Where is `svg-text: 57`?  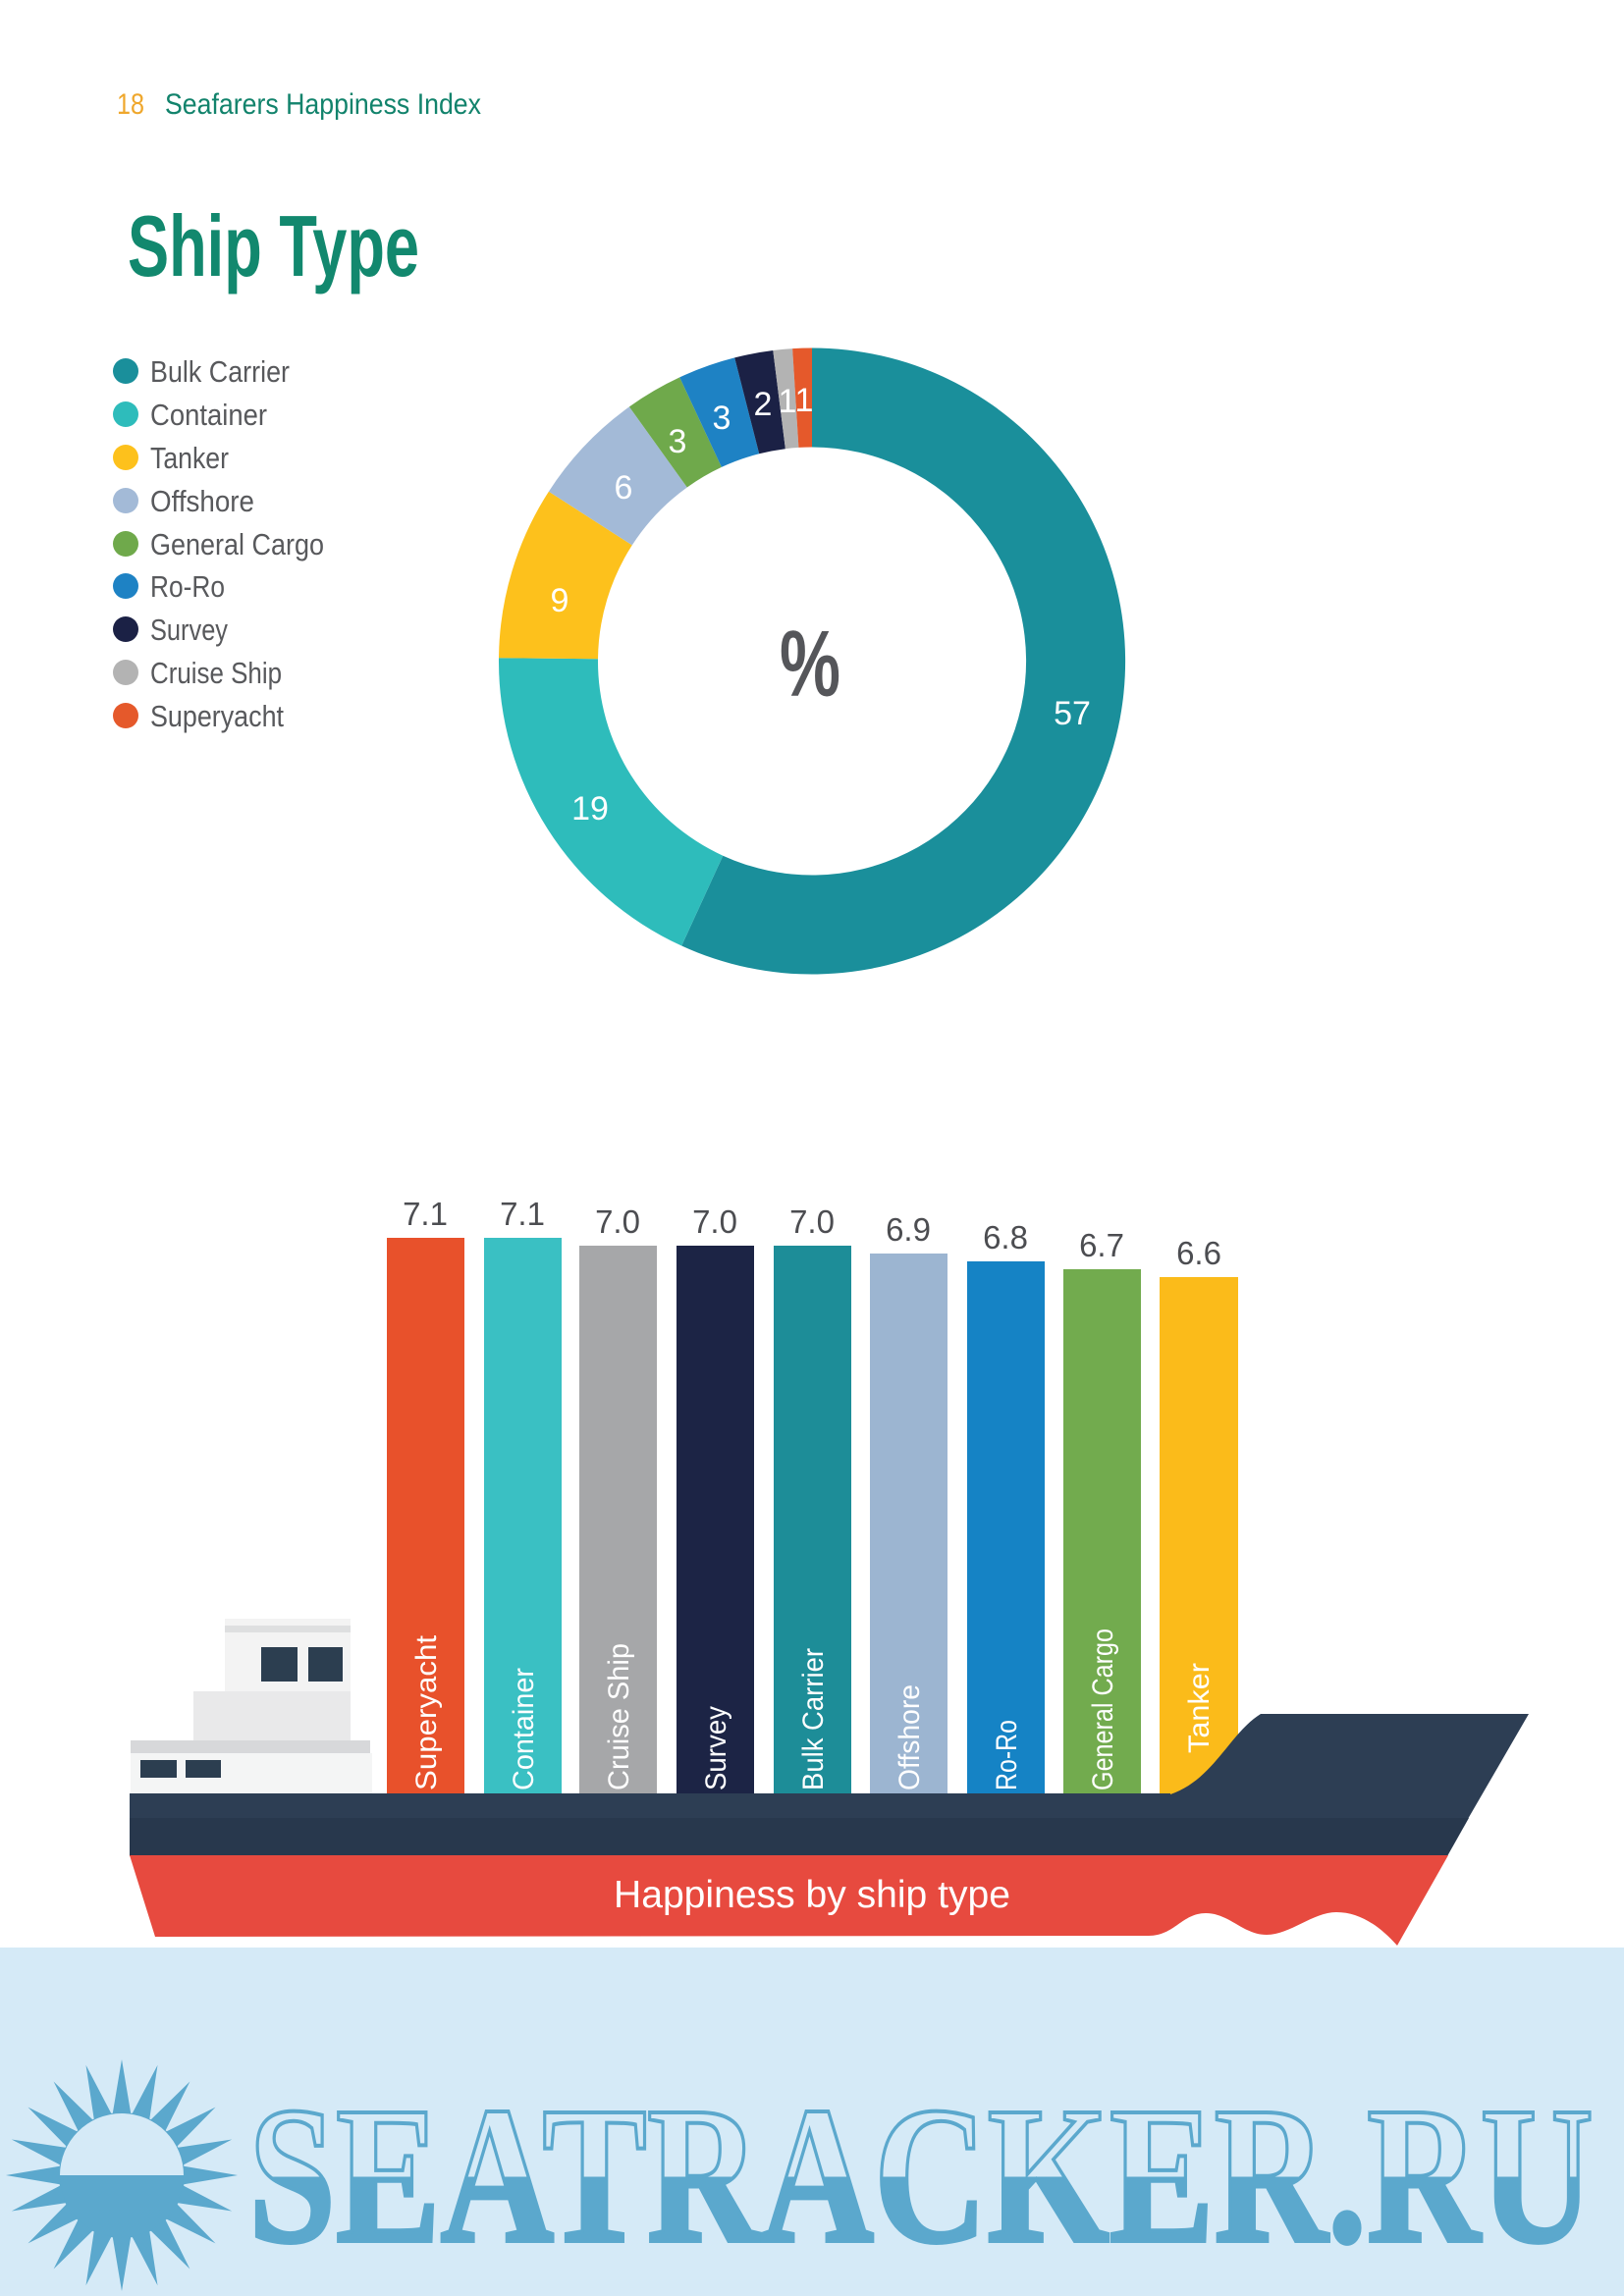
svg-text: 57 is located at coordinates (1072, 714).